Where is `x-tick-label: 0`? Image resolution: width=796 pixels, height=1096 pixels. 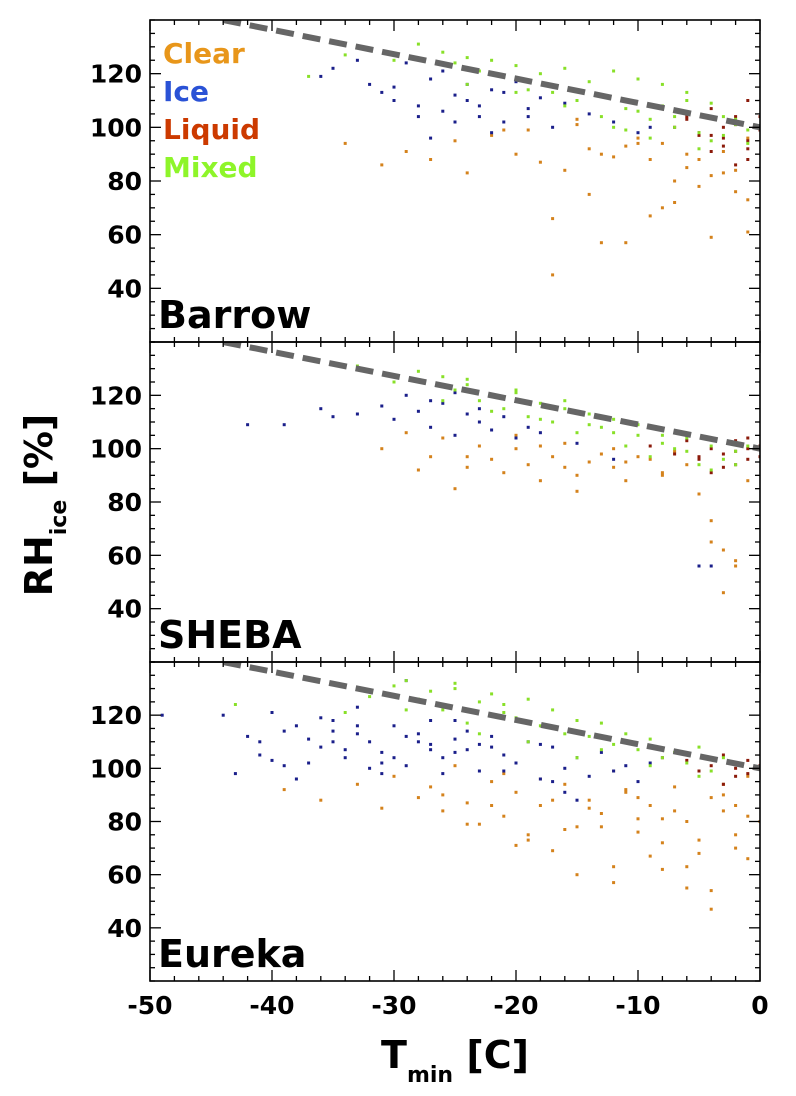 x-tick-label: 0 is located at coordinates (759, 1005).